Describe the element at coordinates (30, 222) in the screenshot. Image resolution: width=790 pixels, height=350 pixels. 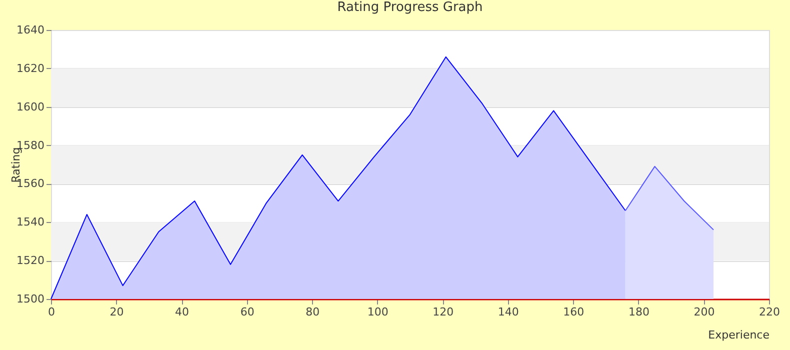
I see `y-tick-label: 1540` at that location.